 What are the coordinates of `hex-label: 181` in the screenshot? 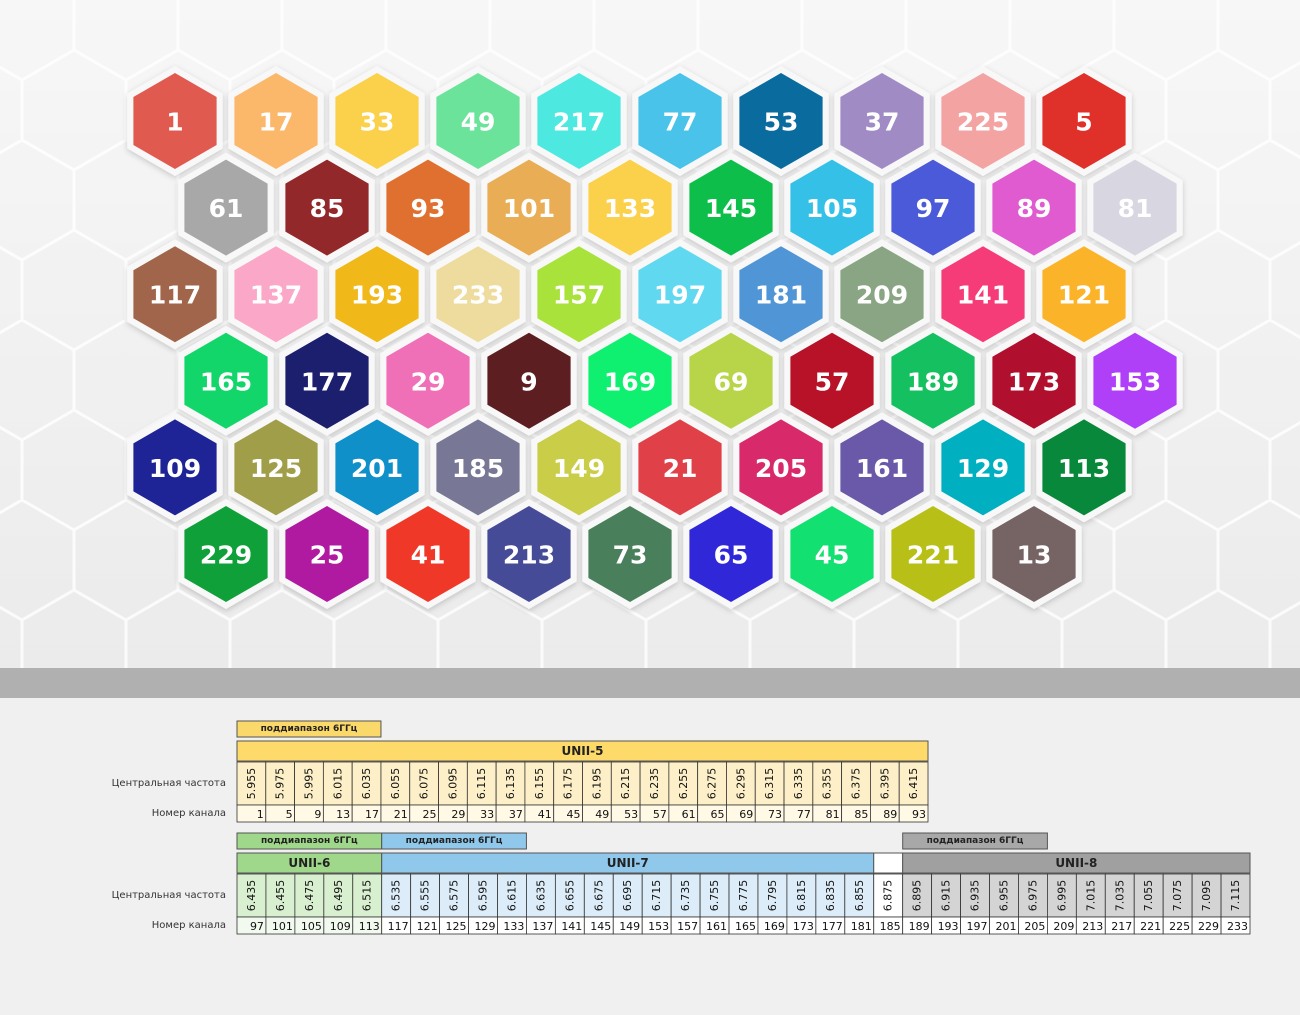 It's located at (781, 295).